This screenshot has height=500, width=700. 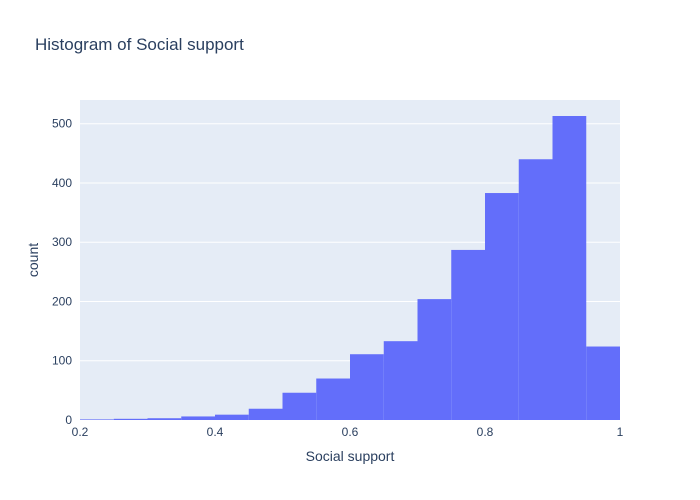 What do you see at coordinates (62, 124) in the screenshot?
I see `y-tick-label: 500` at bounding box center [62, 124].